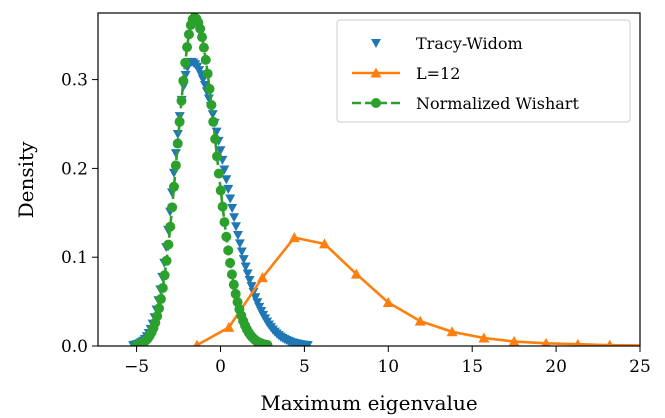 The height and width of the screenshot is (418, 665). What do you see at coordinates (640, 367) in the screenshot?
I see `x-tick-label: 25` at bounding box center [640, 367].